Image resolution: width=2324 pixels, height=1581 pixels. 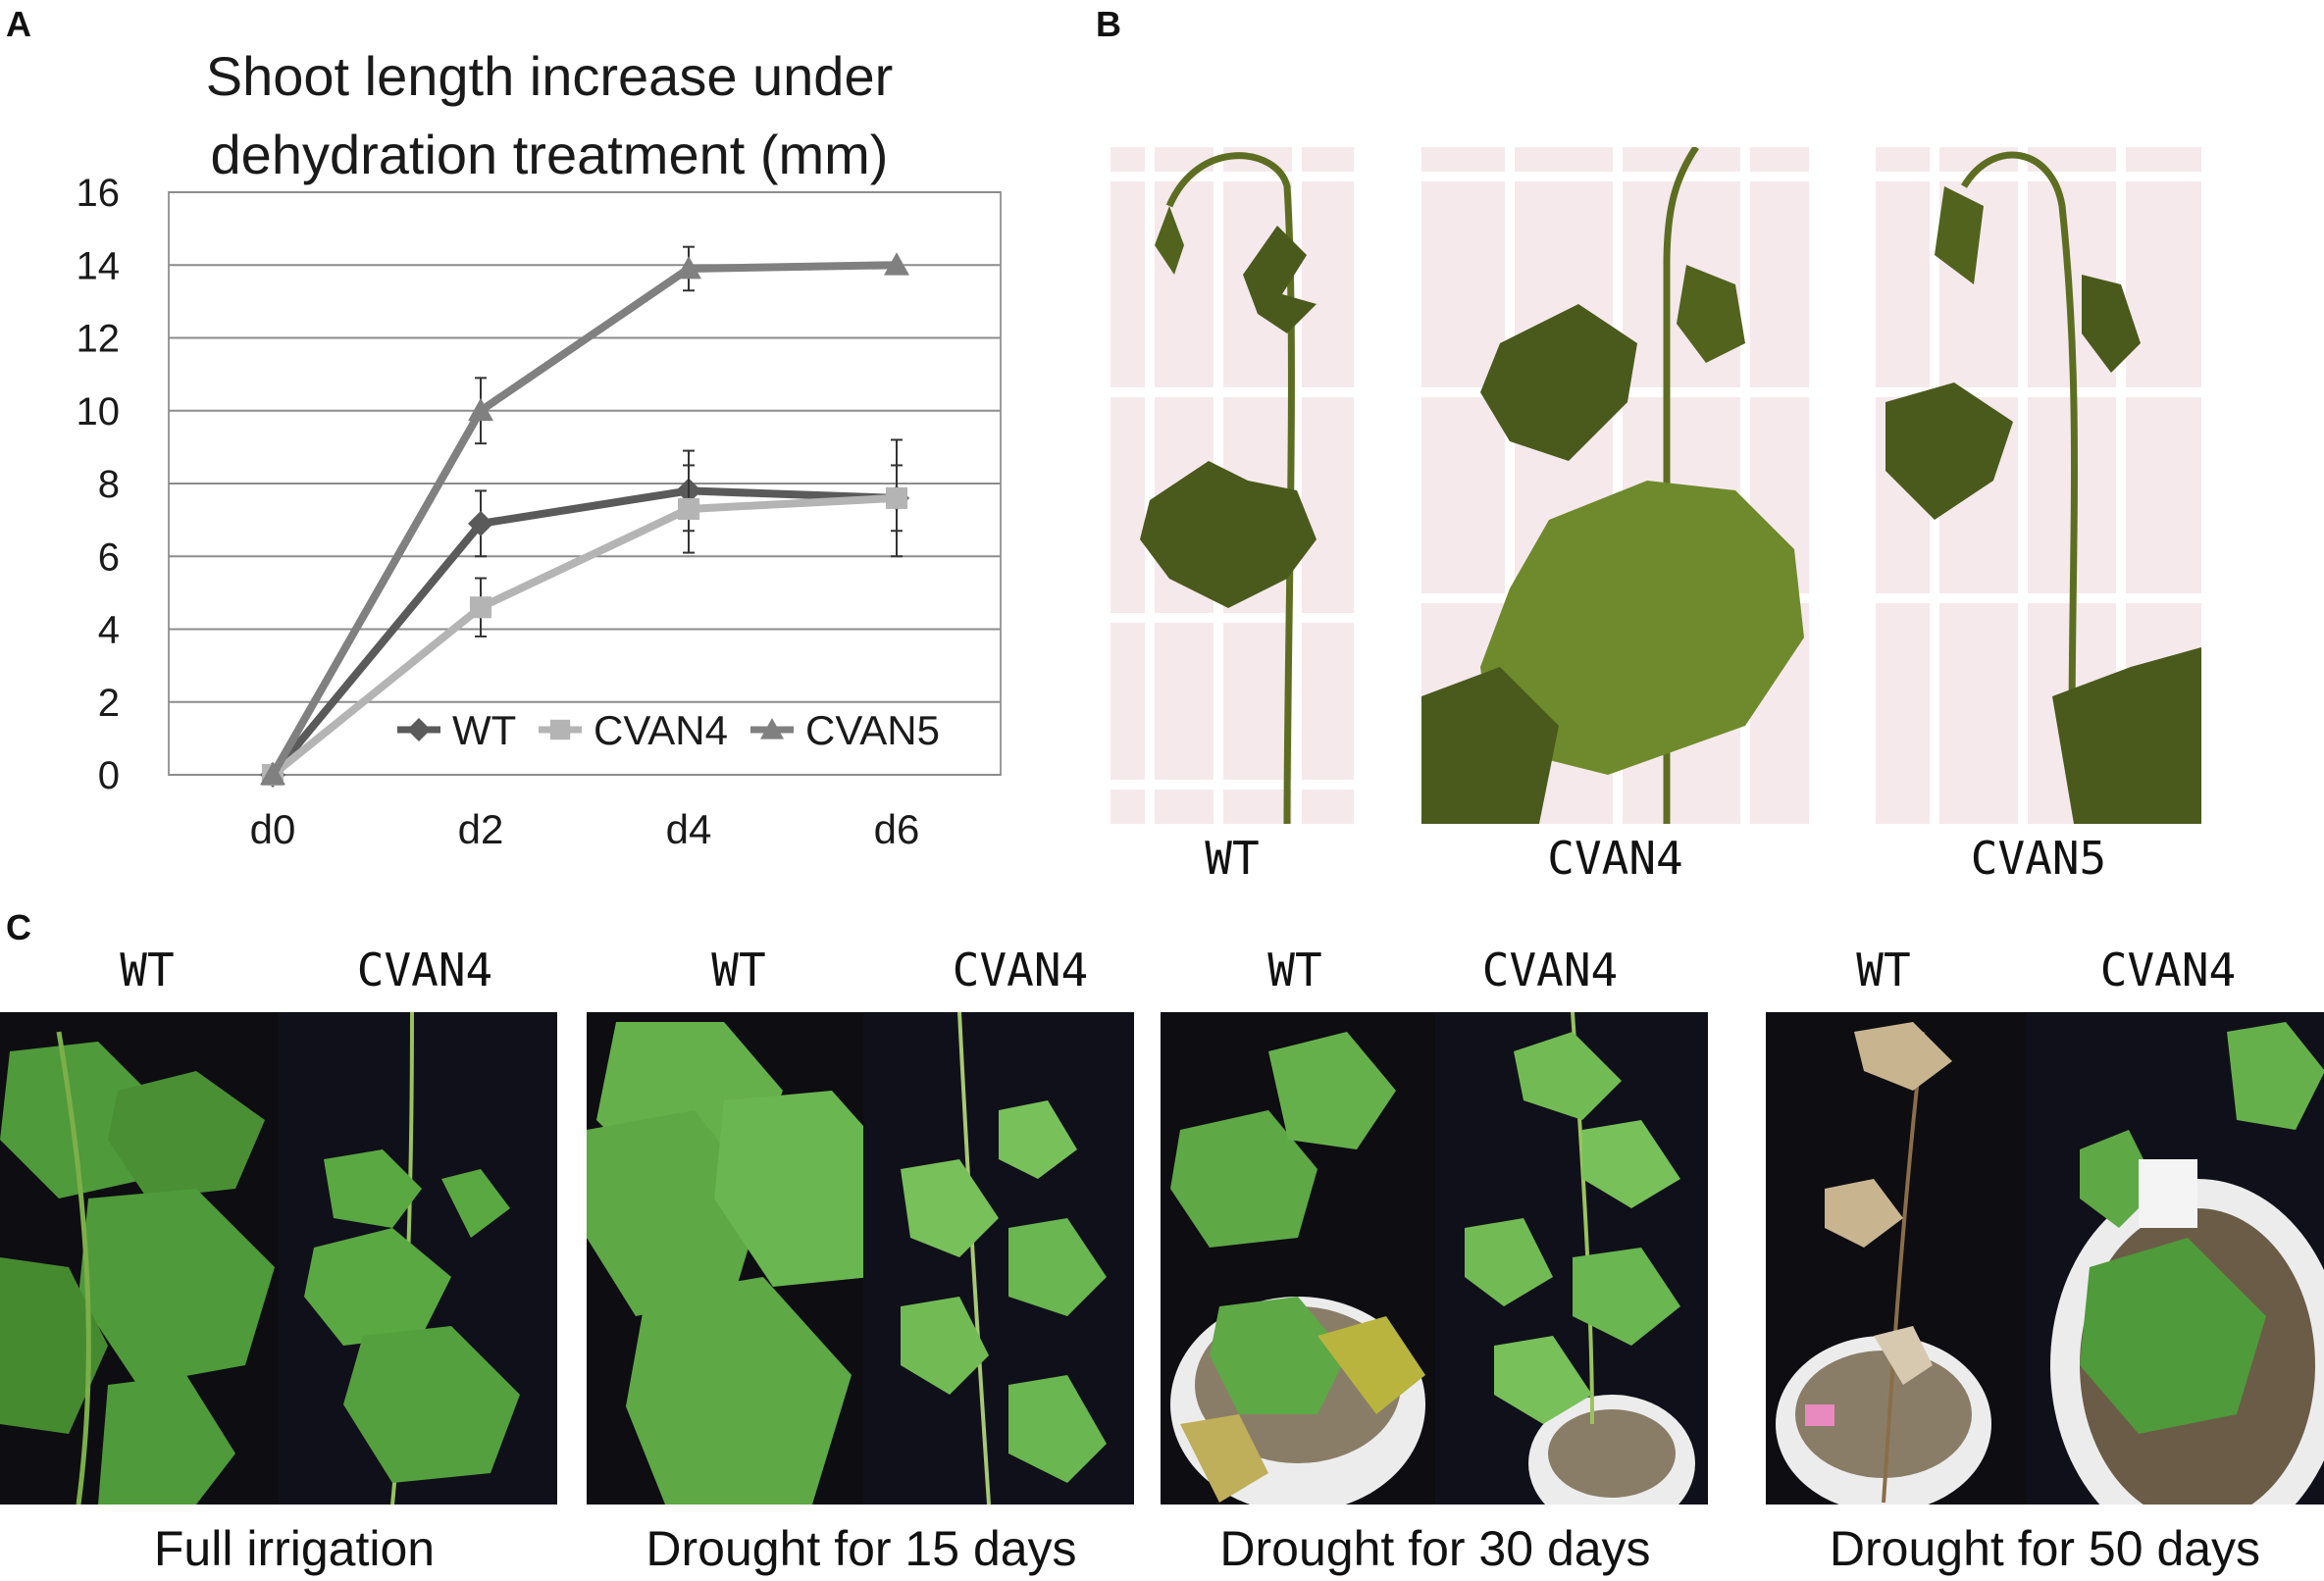 What do you see at coordinates (278, 1258) in the screenshot?
I see `photo-c-full-irrigation` at bounding box center [278, 1258].